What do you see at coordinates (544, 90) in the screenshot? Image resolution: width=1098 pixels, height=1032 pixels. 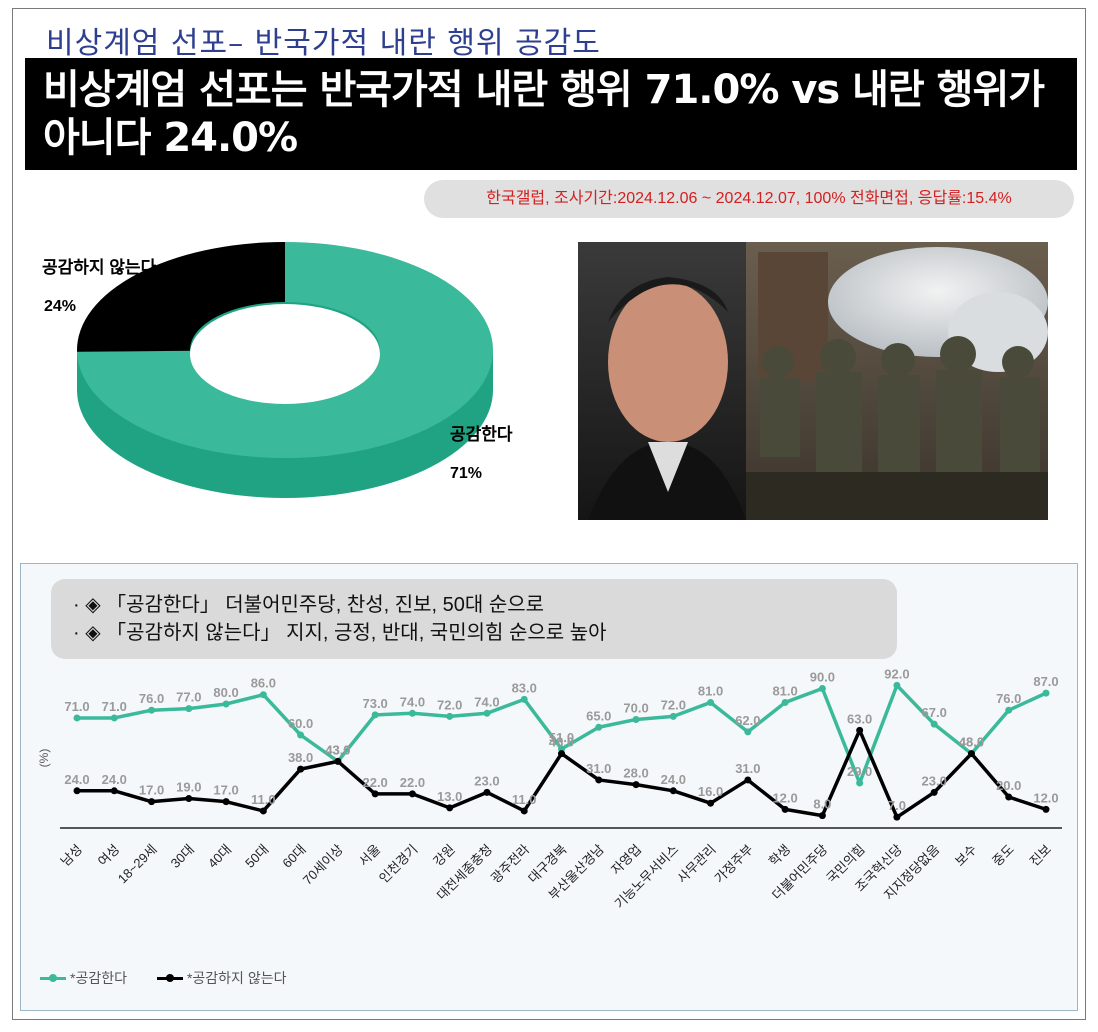 I see `headline-line-1: 비상계엄 선포는 반국가적 내란 행위 71.0% vs 내란 행위가` at bounding box center [544, 90].